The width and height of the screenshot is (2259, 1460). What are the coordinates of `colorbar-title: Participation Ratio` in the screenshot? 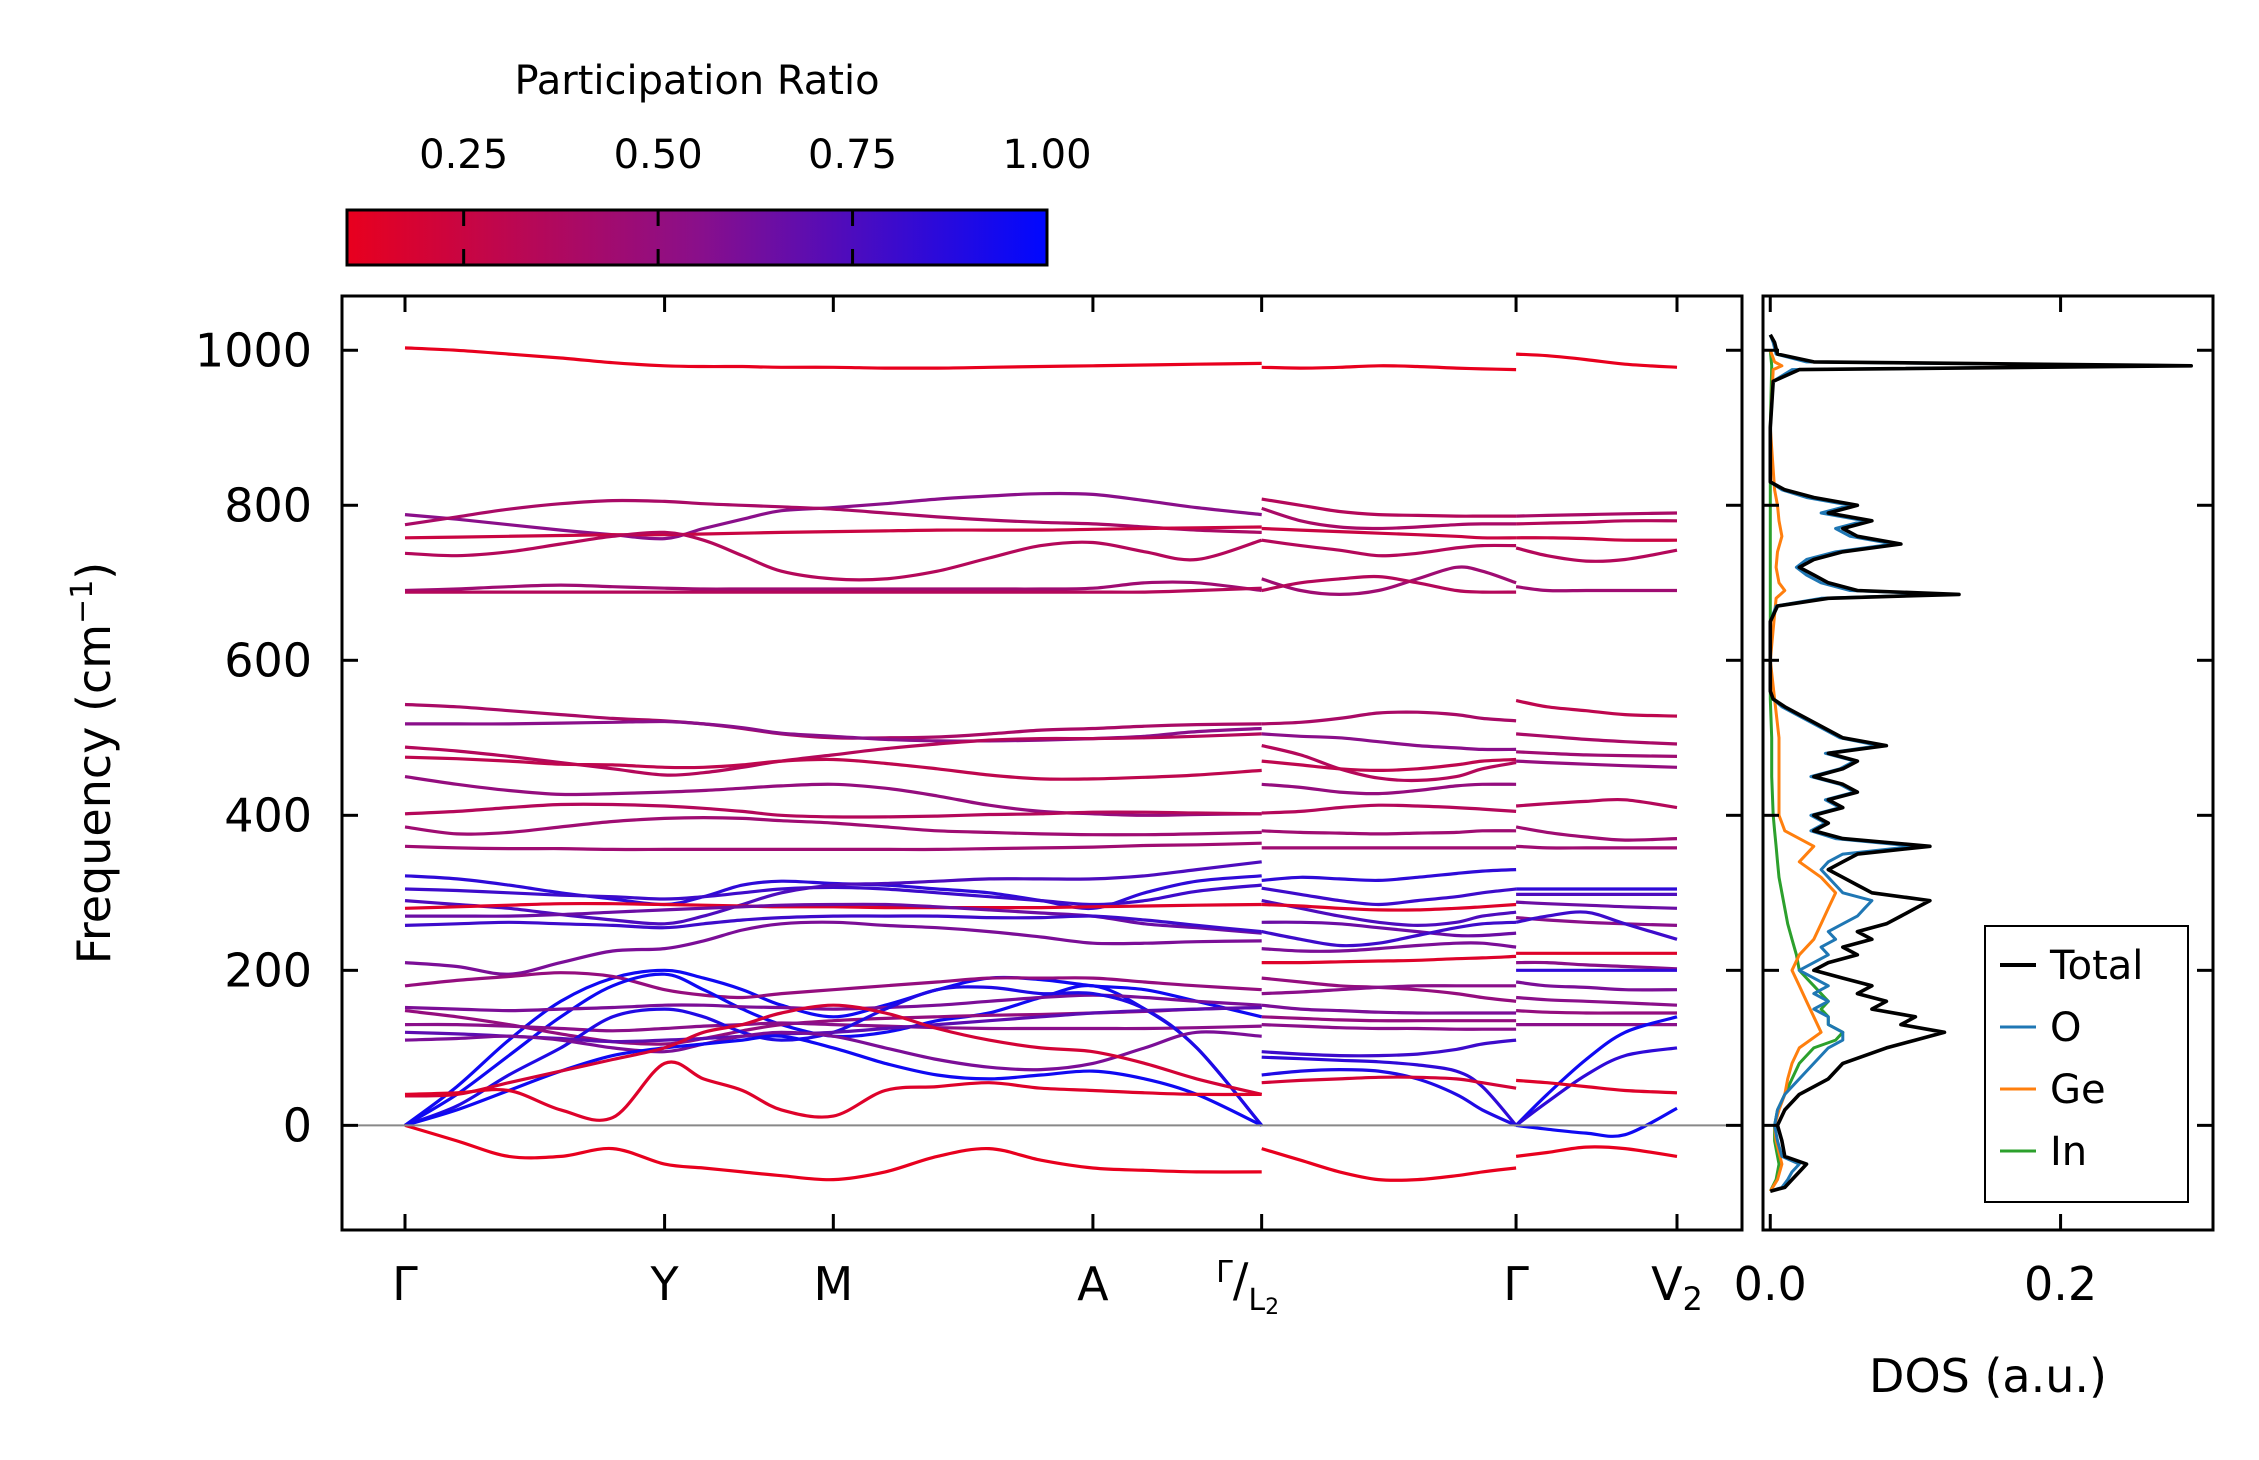 It's located at (696, 81).